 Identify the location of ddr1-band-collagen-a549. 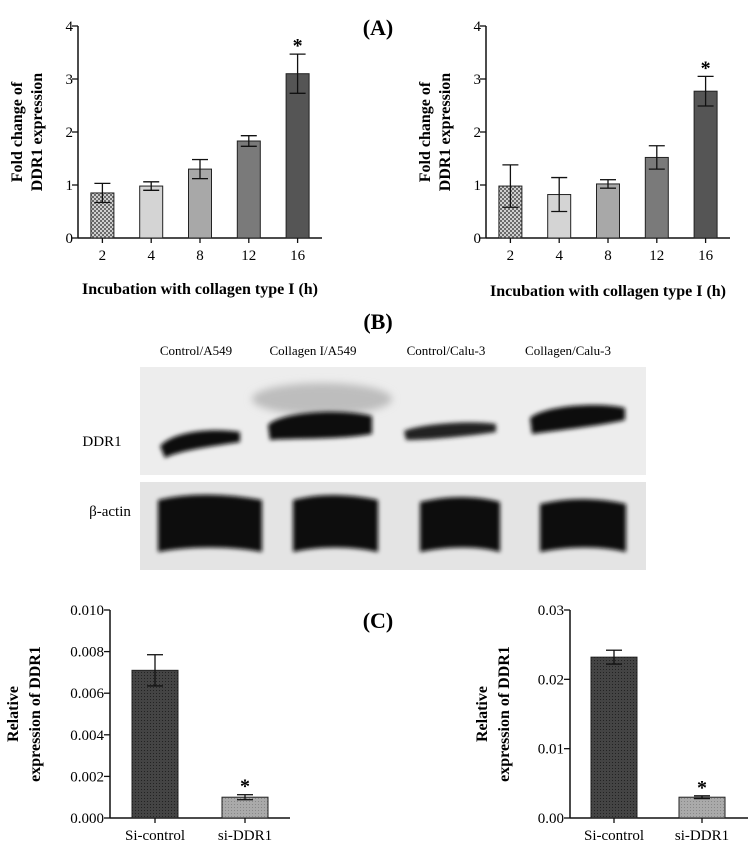
(320, 425).